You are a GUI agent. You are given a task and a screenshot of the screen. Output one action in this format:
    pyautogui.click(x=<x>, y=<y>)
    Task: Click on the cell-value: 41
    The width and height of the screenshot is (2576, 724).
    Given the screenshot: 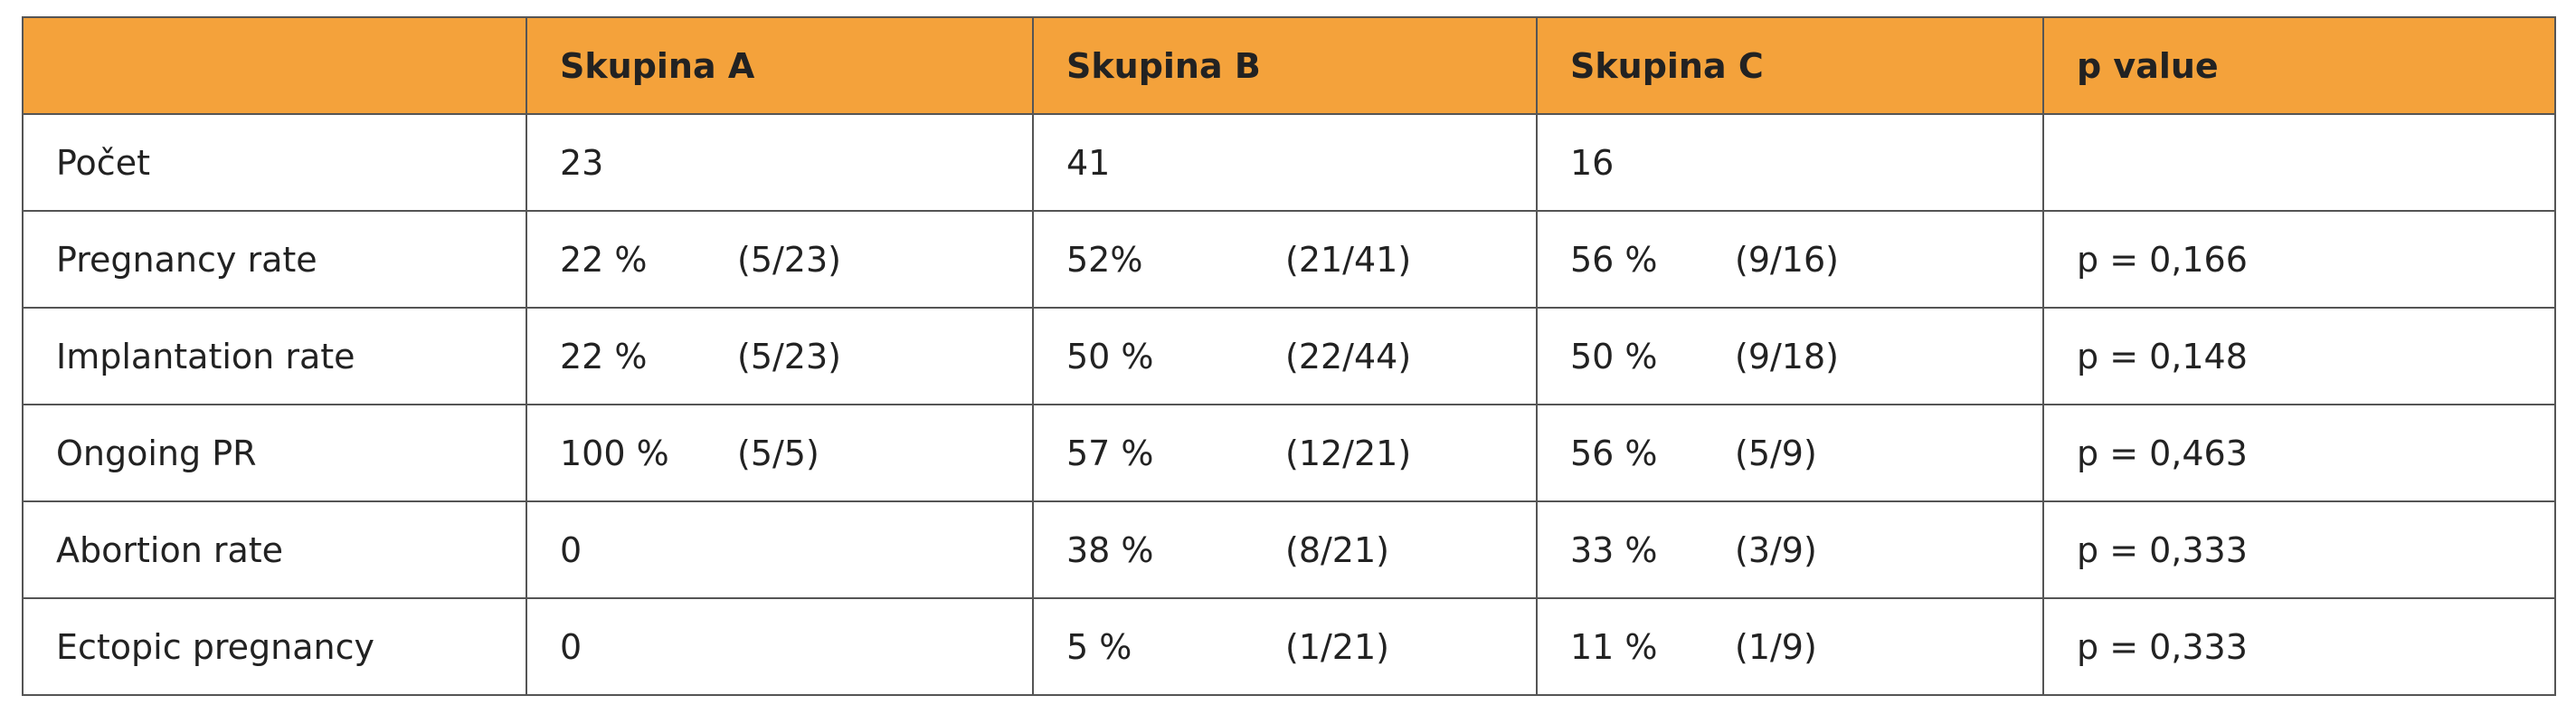 What is the action you would take?
    pyautogui.click(x=1088, y=163)
    